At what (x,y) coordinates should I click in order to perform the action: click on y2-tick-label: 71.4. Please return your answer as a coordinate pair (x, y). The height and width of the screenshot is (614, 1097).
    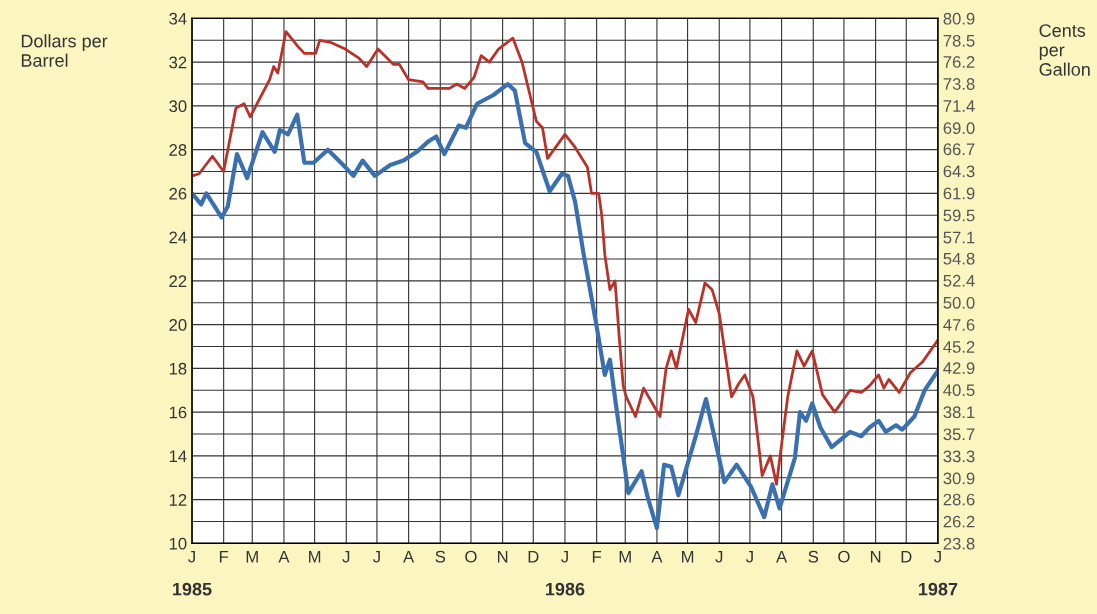
    Looking at the image, I should click on (959, 106).